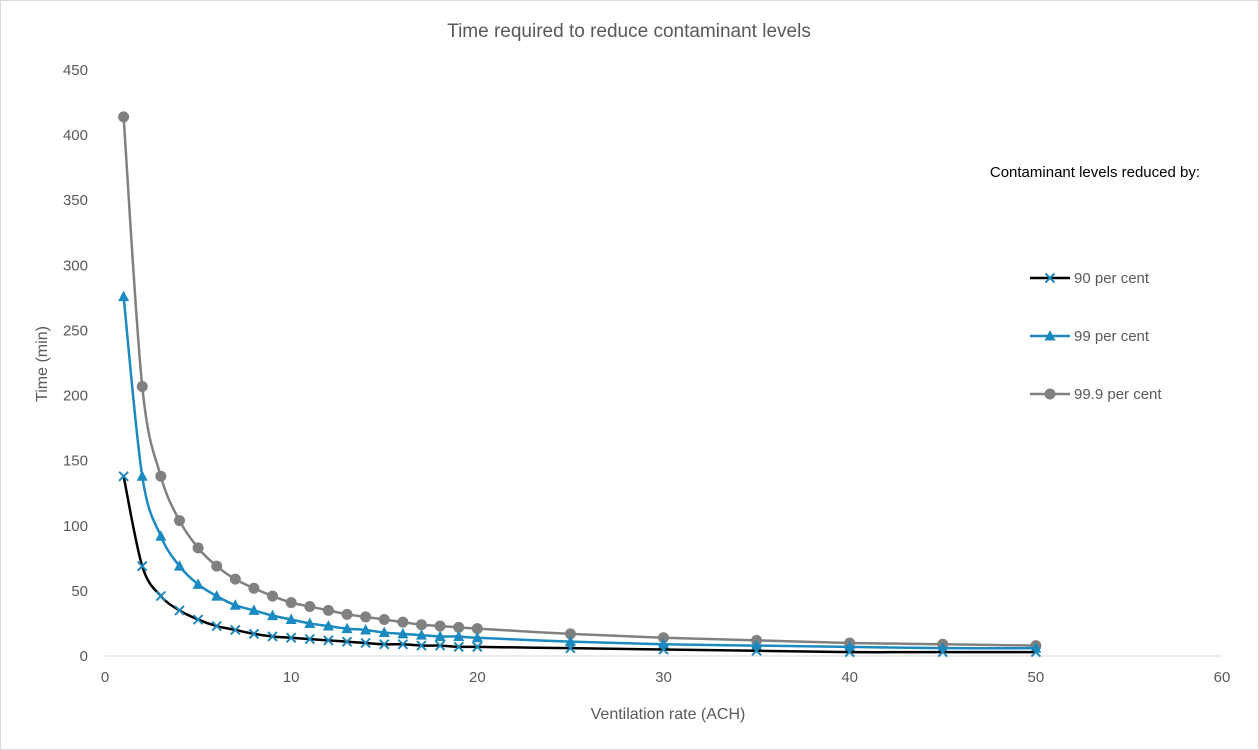 This screenshot has height=750, width=1259. Describe the element at coordinates (75, 526) in the screenshot. I see `y-tick-label: 100` at that location.